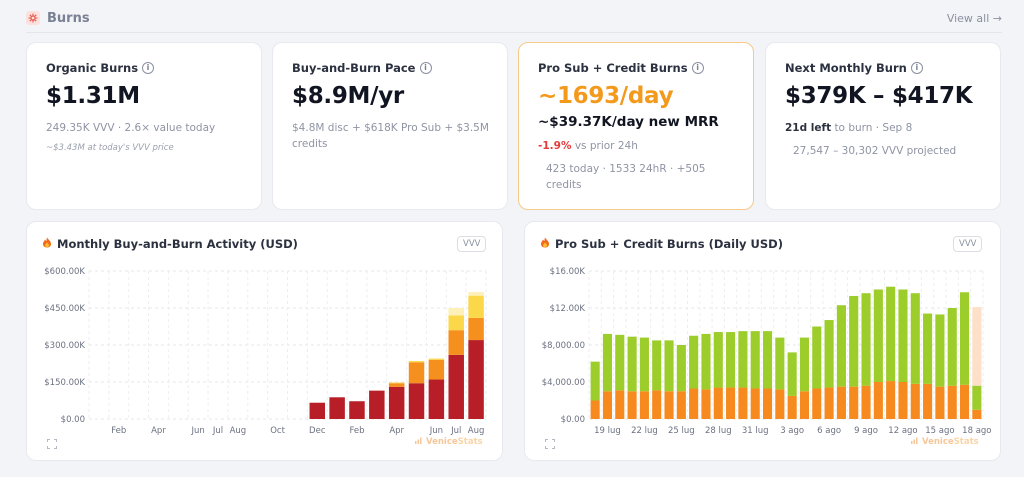 The image size is (1024, 477). Describe the element at coordinates (563, 346) in the screenshot. I see `y-tick-label: $8,000.00` at that location.